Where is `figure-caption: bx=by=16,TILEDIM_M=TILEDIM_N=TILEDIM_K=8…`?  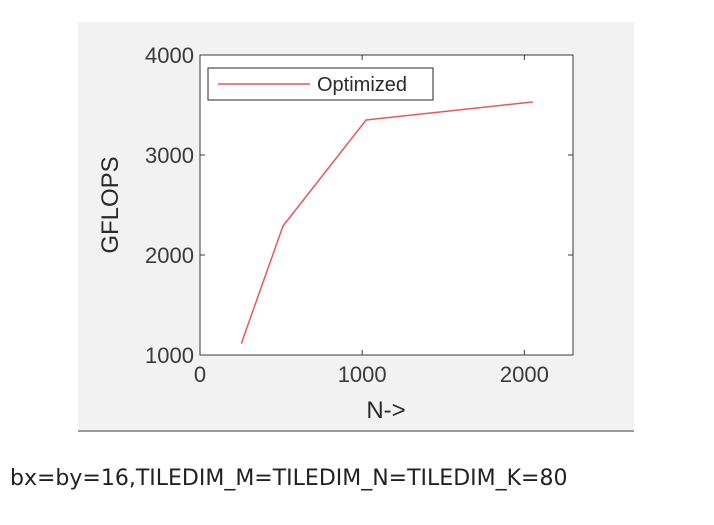
figure-caption: bx=by=16,TILEDIM_M=TILEDIM_N=TILEDIM_K=8… is located at coordinates (289, 478).